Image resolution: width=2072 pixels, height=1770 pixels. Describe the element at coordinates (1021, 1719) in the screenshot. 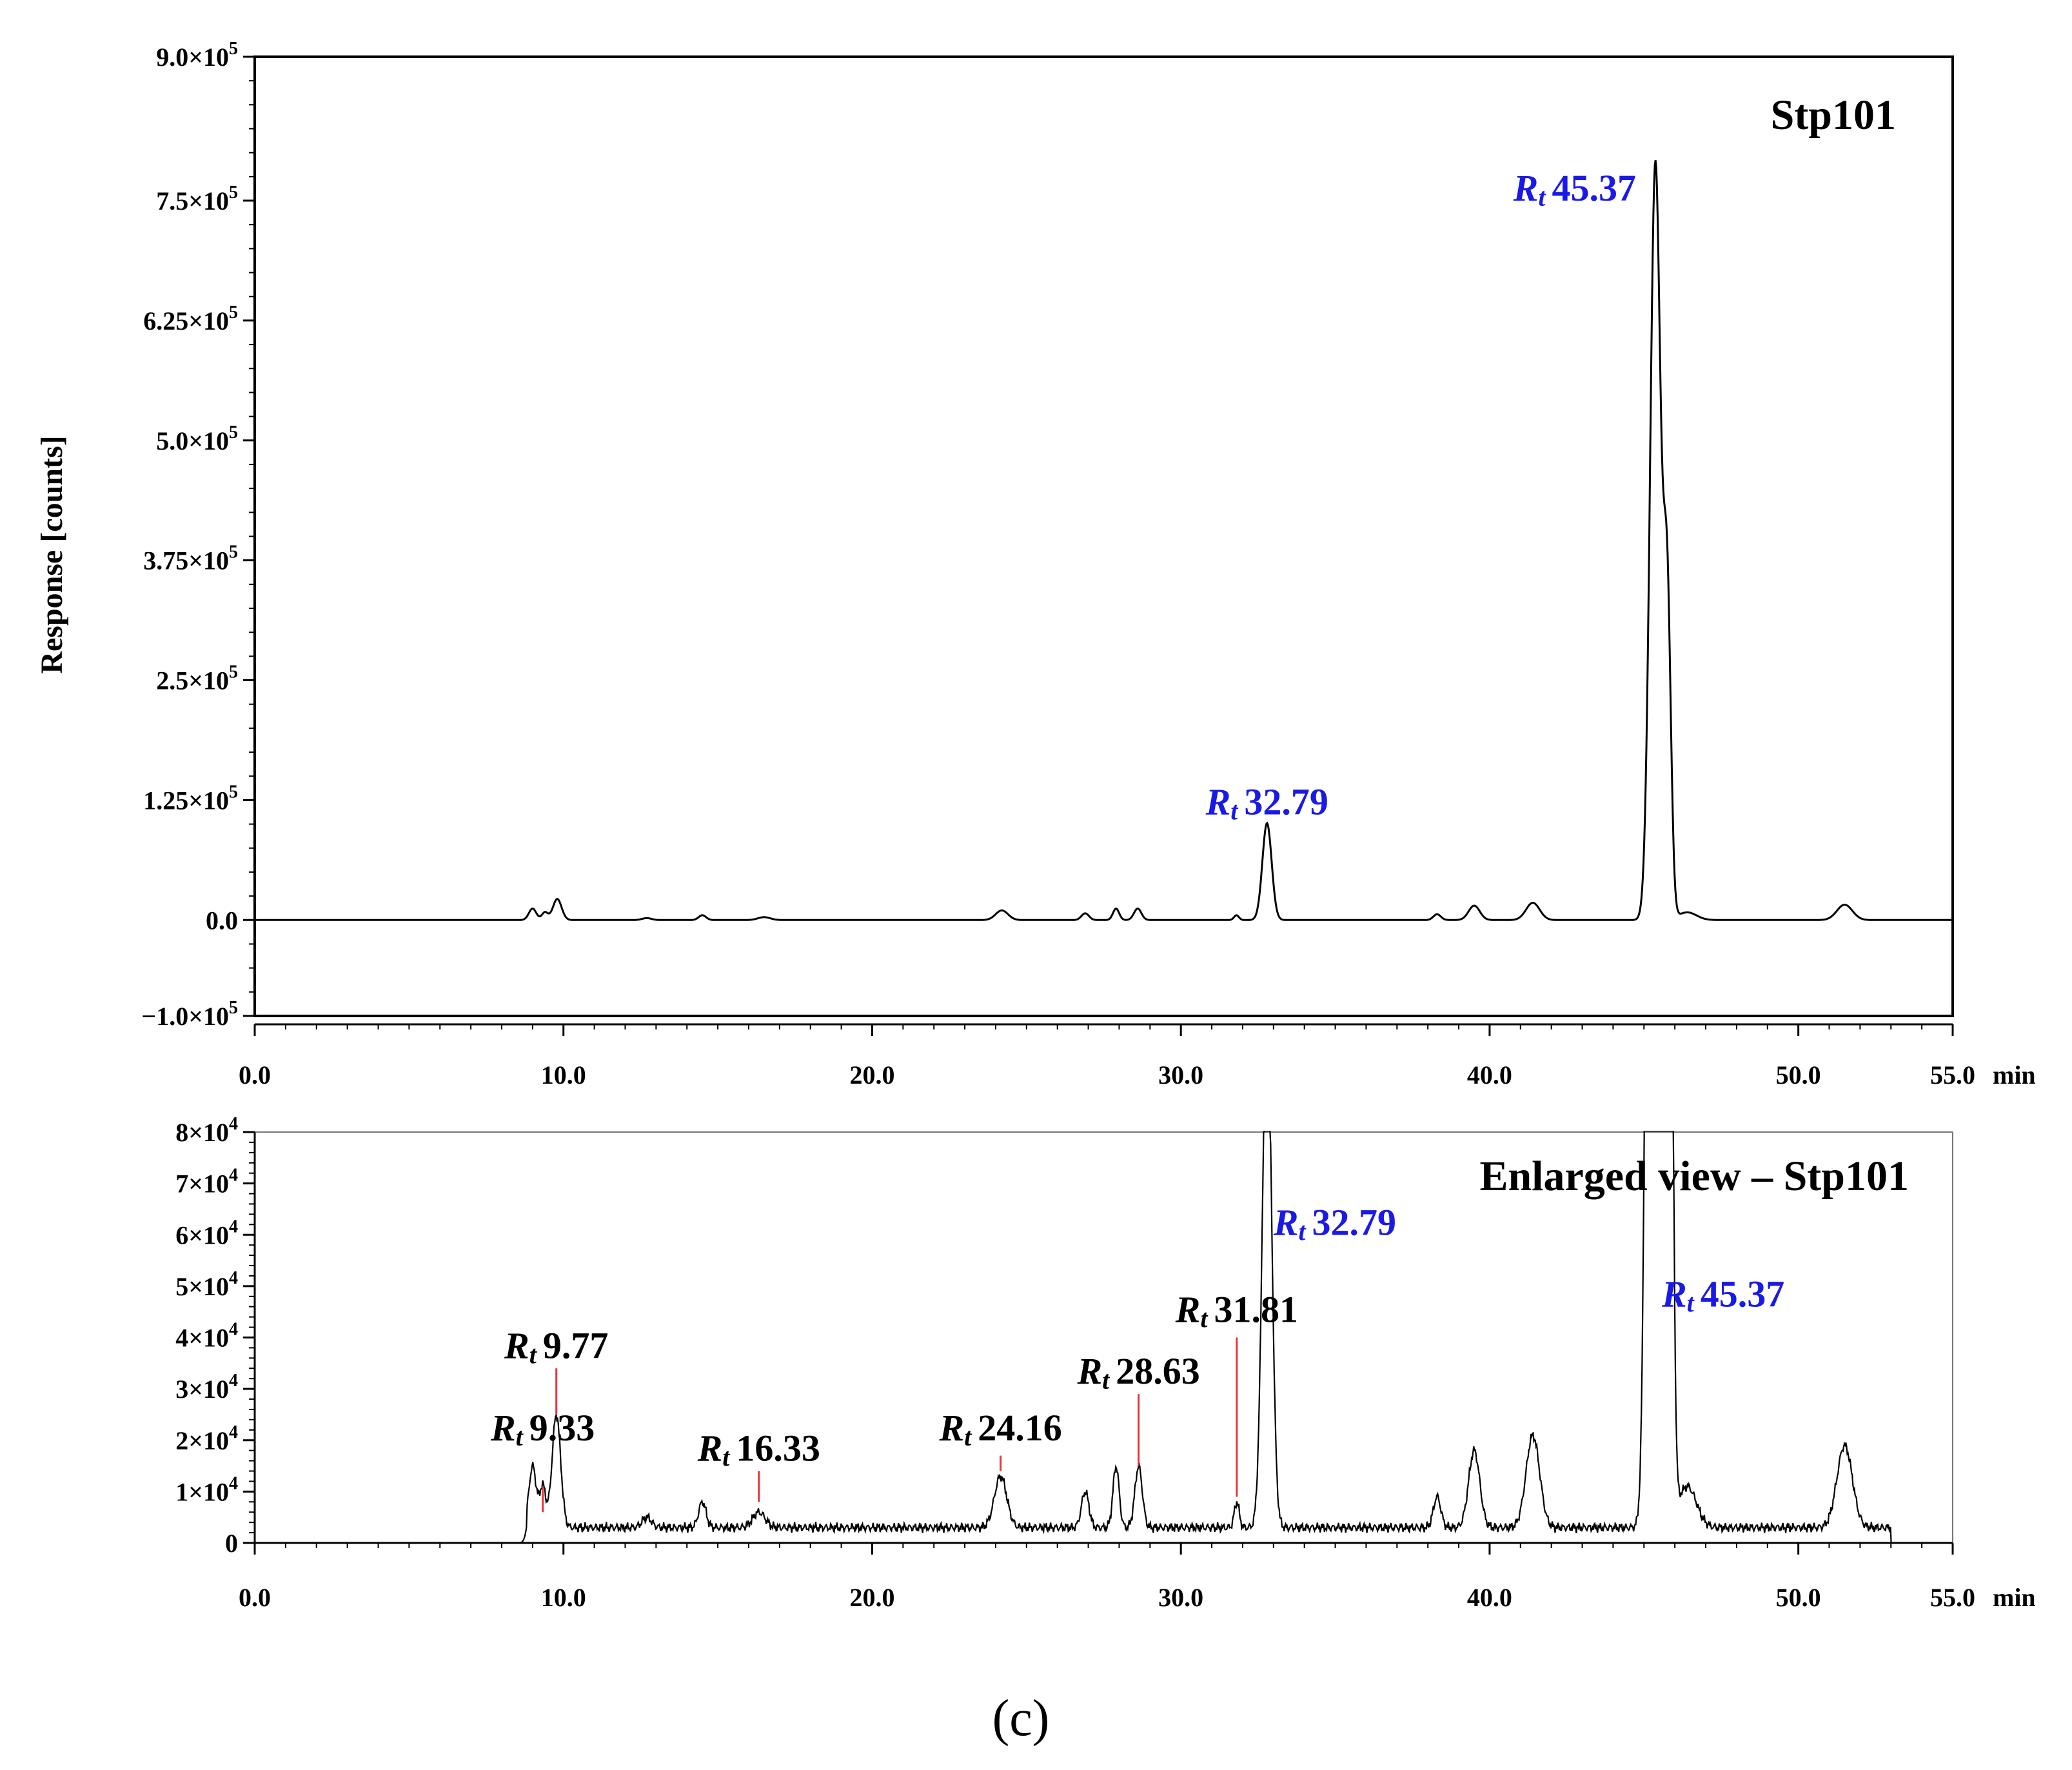

I see `panel-label: (c)` at that location.